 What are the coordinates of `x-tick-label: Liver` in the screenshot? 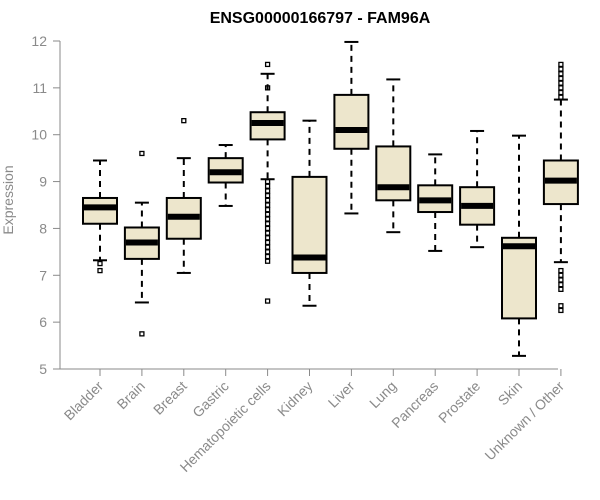 It's located at (341, 394).